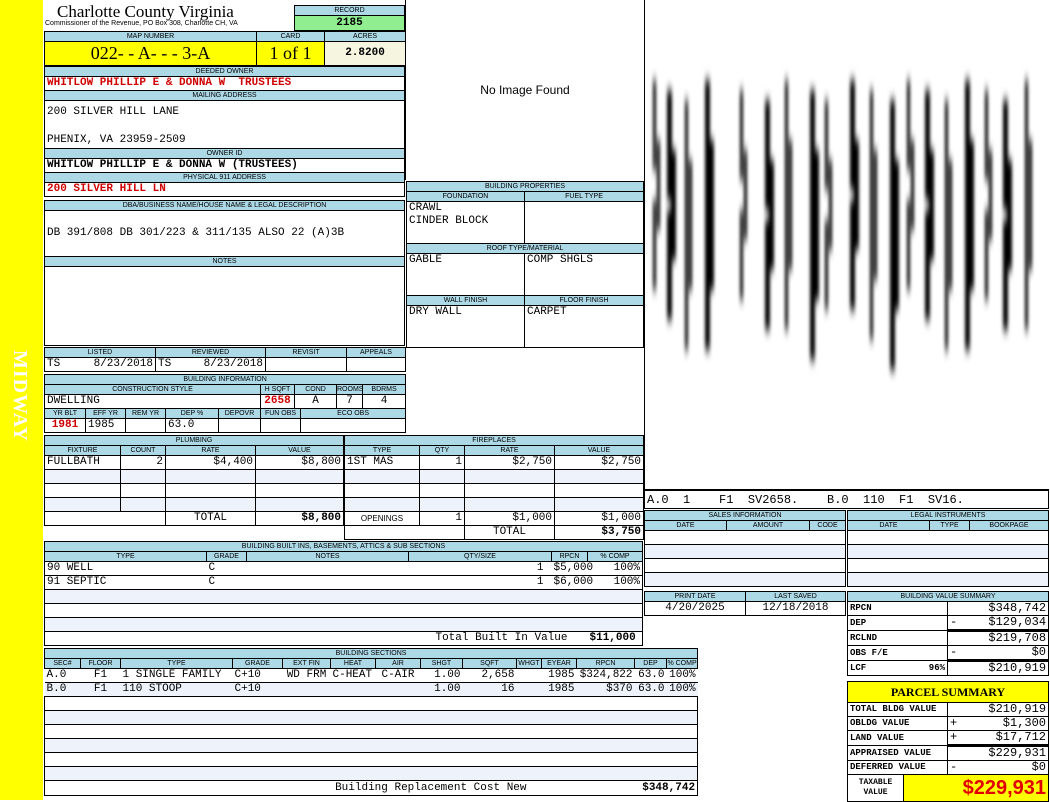  I want to click on owner-id: WHITLOW PHILLIP E & DONNA W (TRUSTEES), so click(224, 165).